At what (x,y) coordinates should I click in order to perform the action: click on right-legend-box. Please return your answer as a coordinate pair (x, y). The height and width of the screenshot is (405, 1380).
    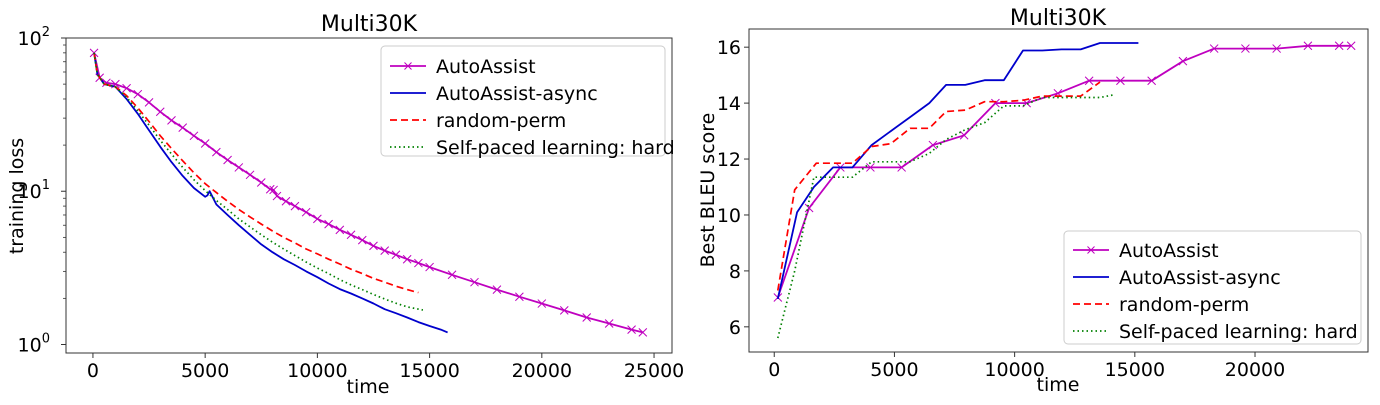
    Looking at the image, I should click on (1212, 287).